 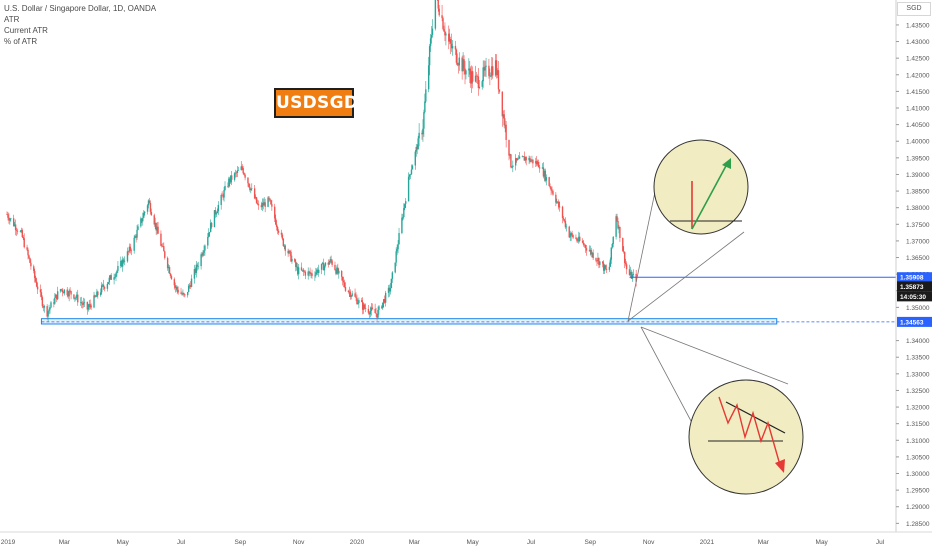 I want to click on x-tick-label: 2020, so click(x=357, y=542).